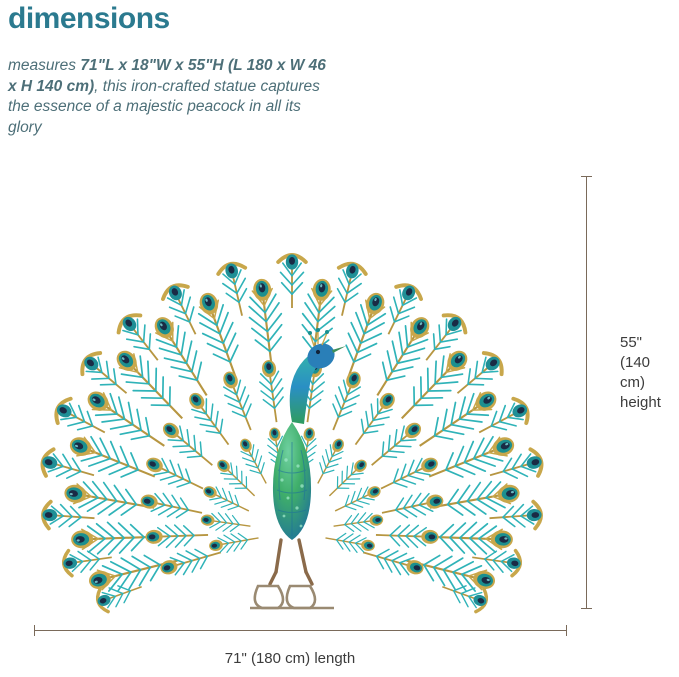 The width and height of the screenshot is (679, 677). What do you see at coordinates (89, 18) in the screenshot?
I see `page-title: dimensions` at bounding box center [89, 18].